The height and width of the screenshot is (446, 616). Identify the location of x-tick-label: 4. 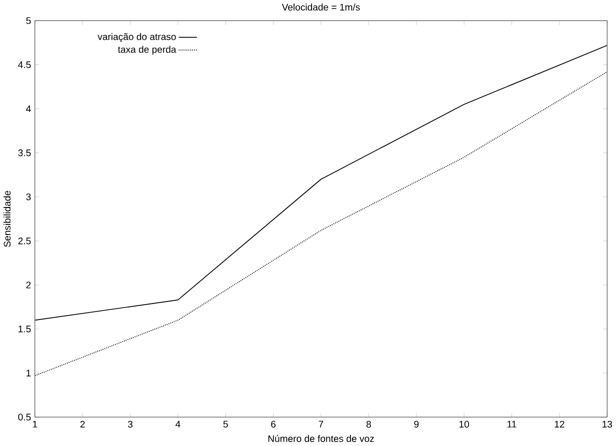
(178, 424).